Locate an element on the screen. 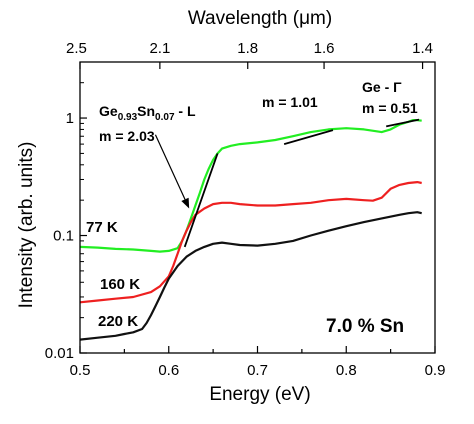 Image resolution: width=474 pixels, height=424 pixels. top-tick-label: 2.5 is located at coordinates (76, 48).